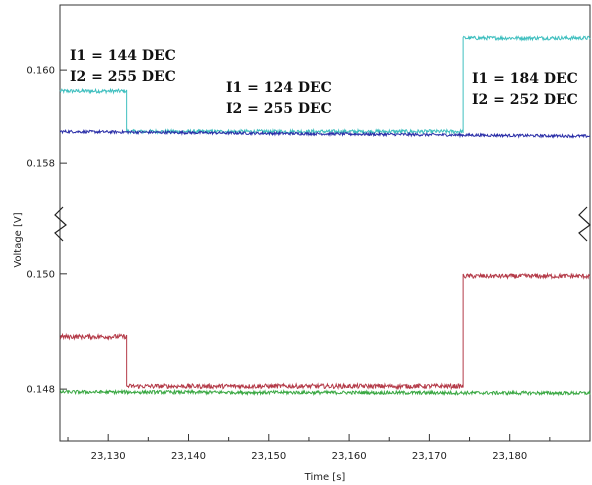 Image resolution: width=592 pixels, height=485 pixels. I want to click on annotation-left: I1 = 144 DEC I2 = 255 DEC, so click(123, 66).